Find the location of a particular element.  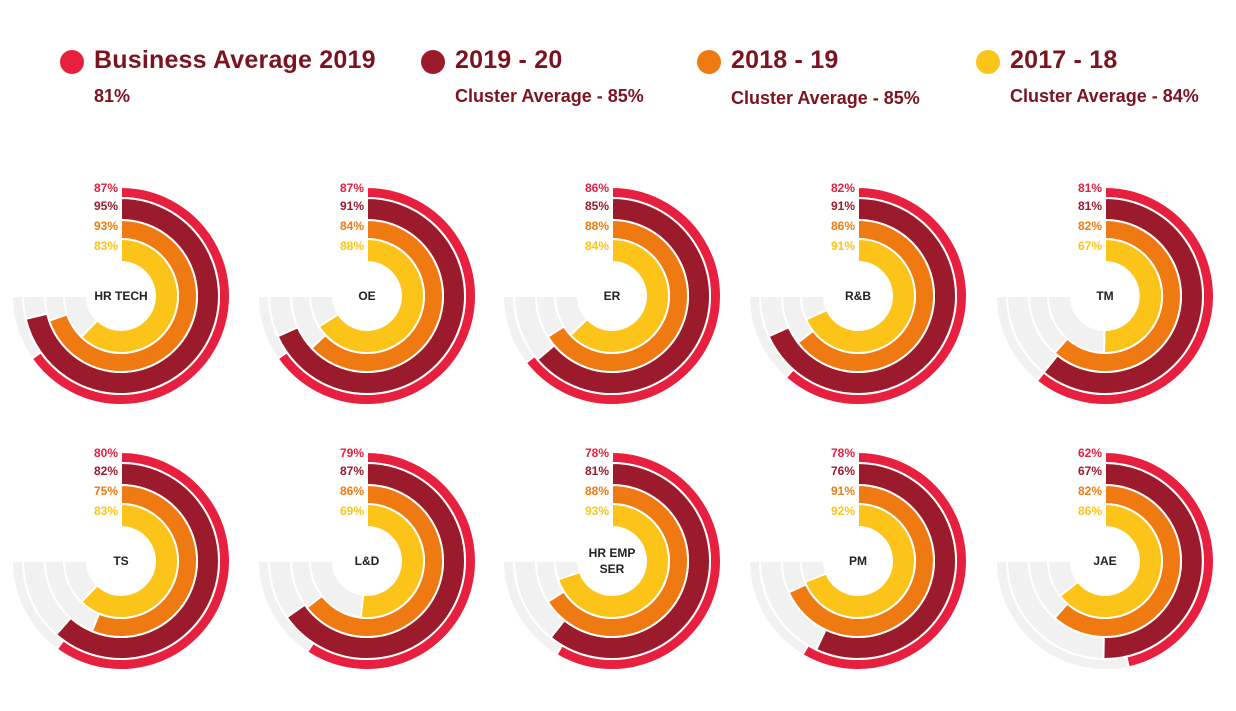

value-label-2017-18: 92% is located at coordinates (843, 511).